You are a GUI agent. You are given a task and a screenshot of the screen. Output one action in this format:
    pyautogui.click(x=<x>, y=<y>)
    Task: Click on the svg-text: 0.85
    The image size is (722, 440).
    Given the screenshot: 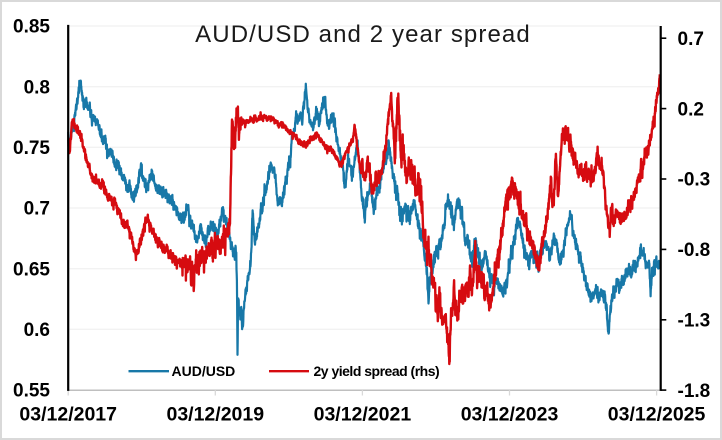 What is the action you would take?
    pyautogui.click(x=31, y=27)
    